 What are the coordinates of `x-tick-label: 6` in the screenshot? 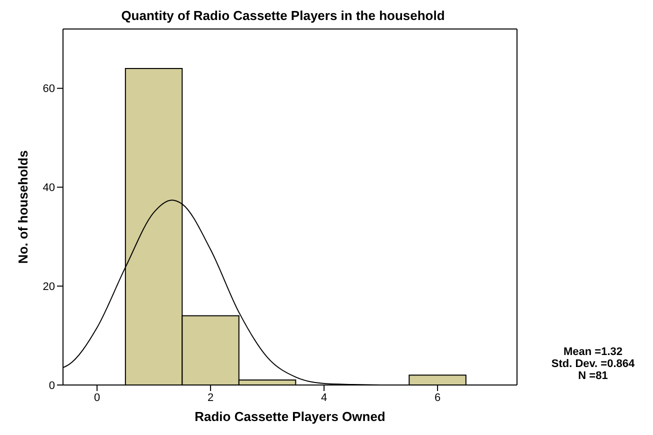 It's located at (437, 398).